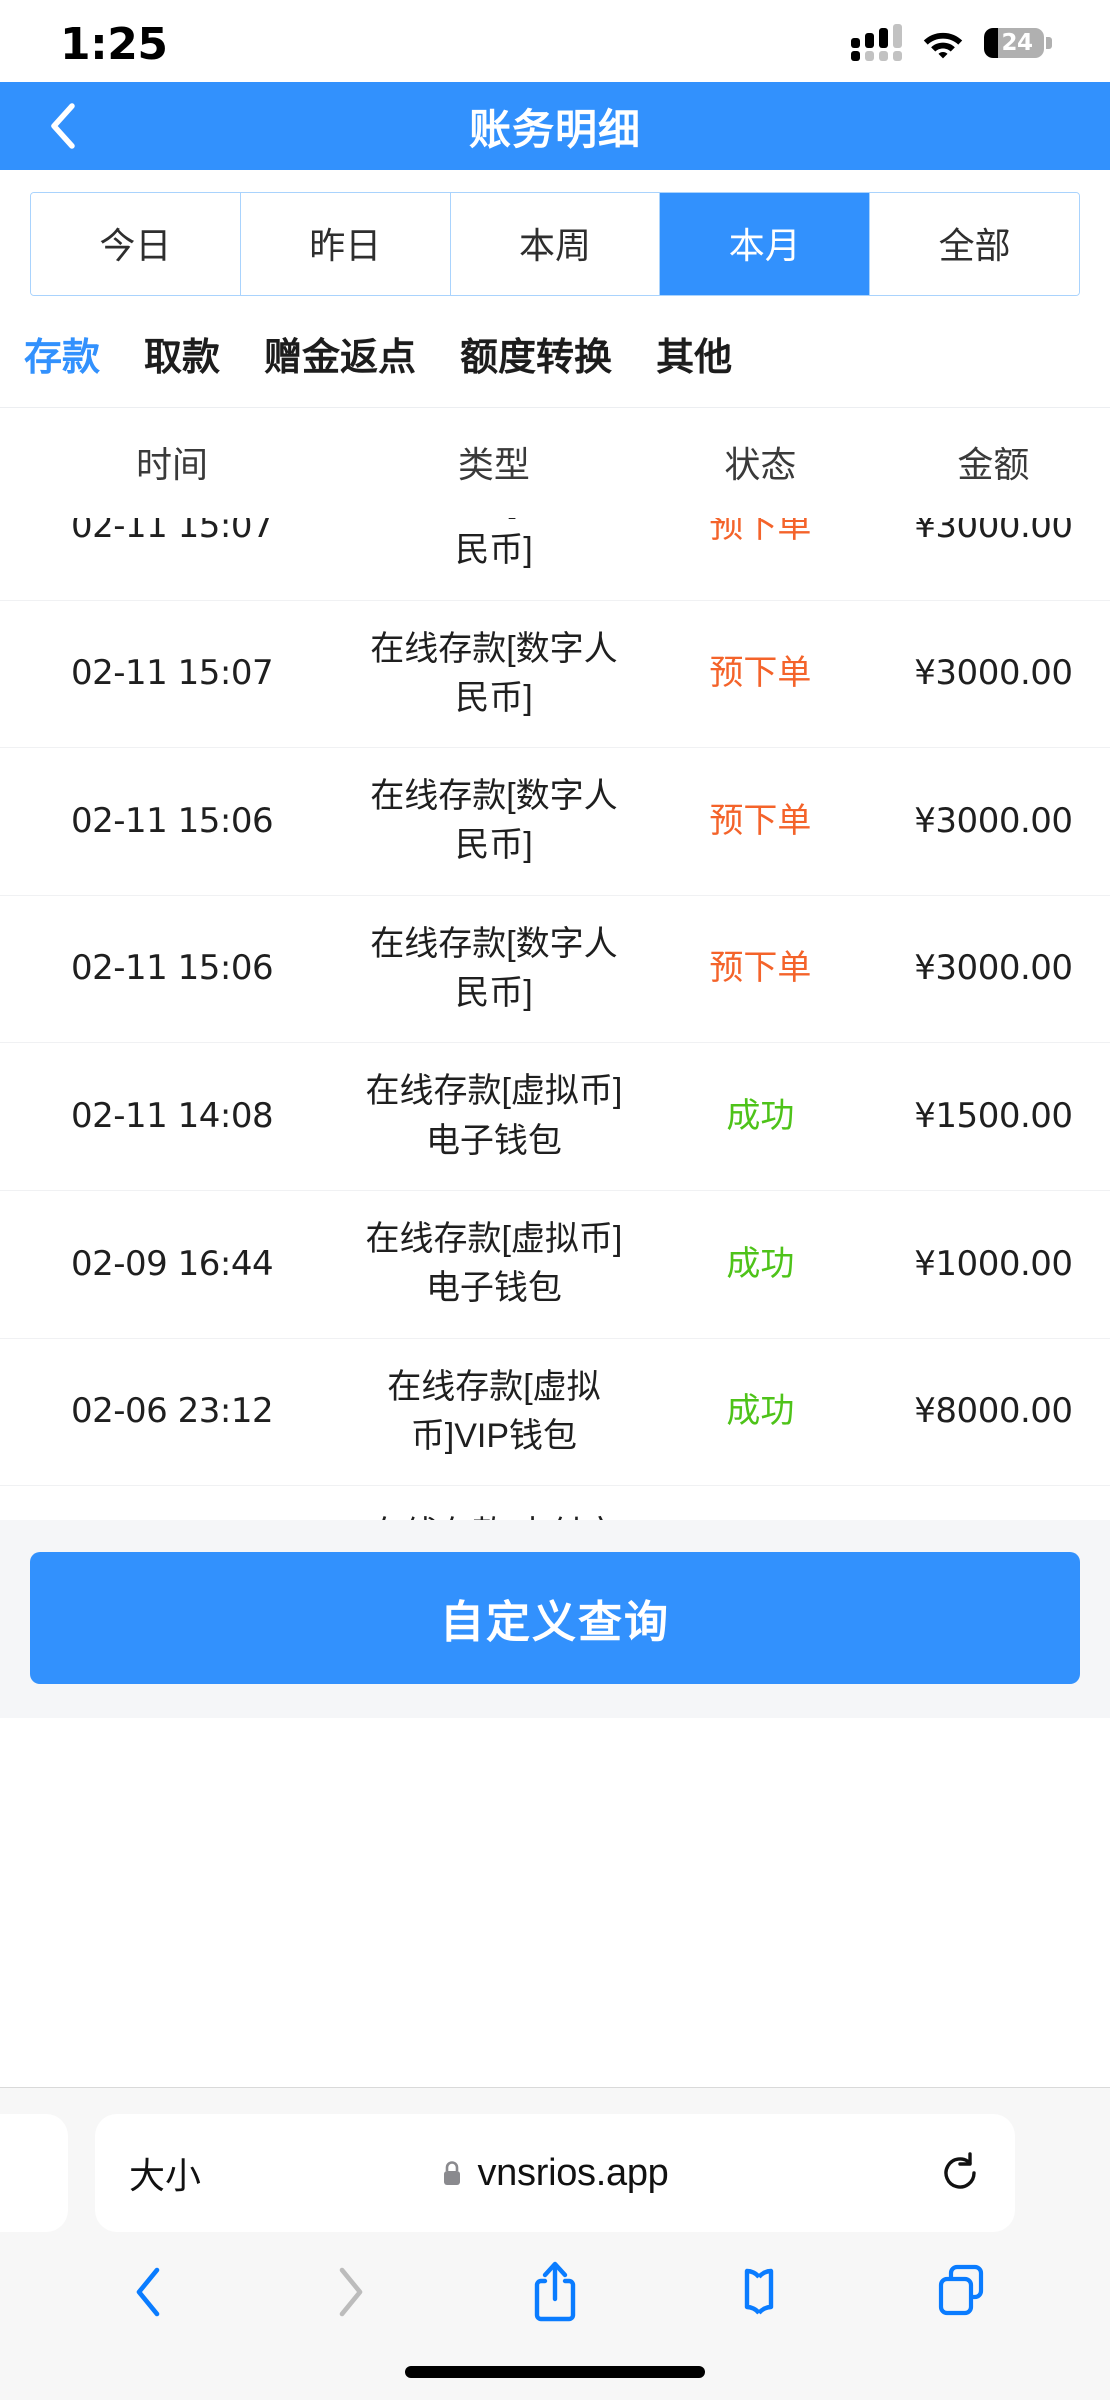  What do you see at coordinates (694, 358) in the screenshot?
I see `tab-other: 其他` at bounding box center [694, 358].